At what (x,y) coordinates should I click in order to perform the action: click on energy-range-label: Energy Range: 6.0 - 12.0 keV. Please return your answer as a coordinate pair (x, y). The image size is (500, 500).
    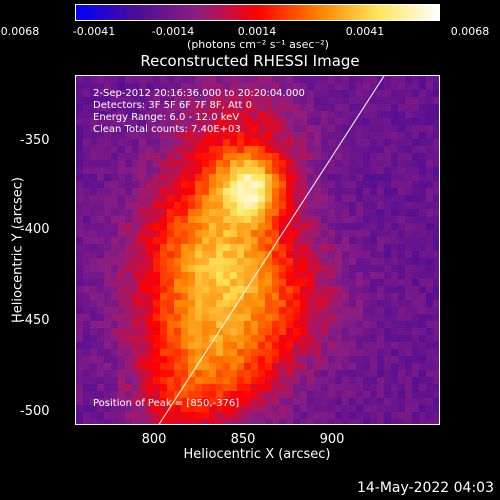
    Looking at the image, I should click on (166, 117).